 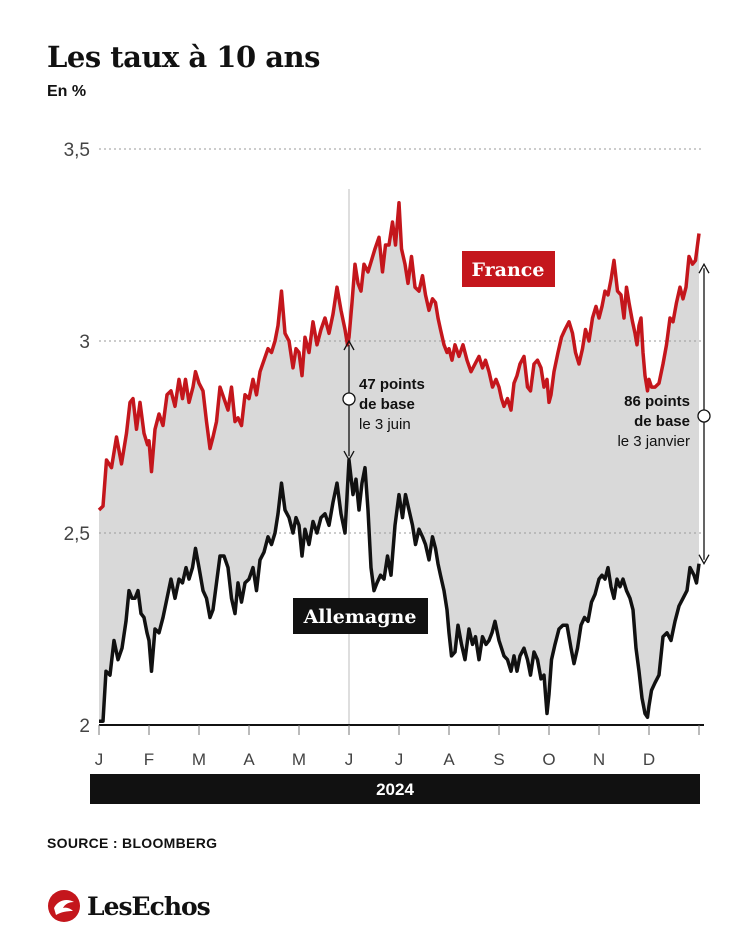 What do you see at coordinates (349, 456) in the screenshot?
I see `june-spread-arrow-down` at bounding box center [349, 456].